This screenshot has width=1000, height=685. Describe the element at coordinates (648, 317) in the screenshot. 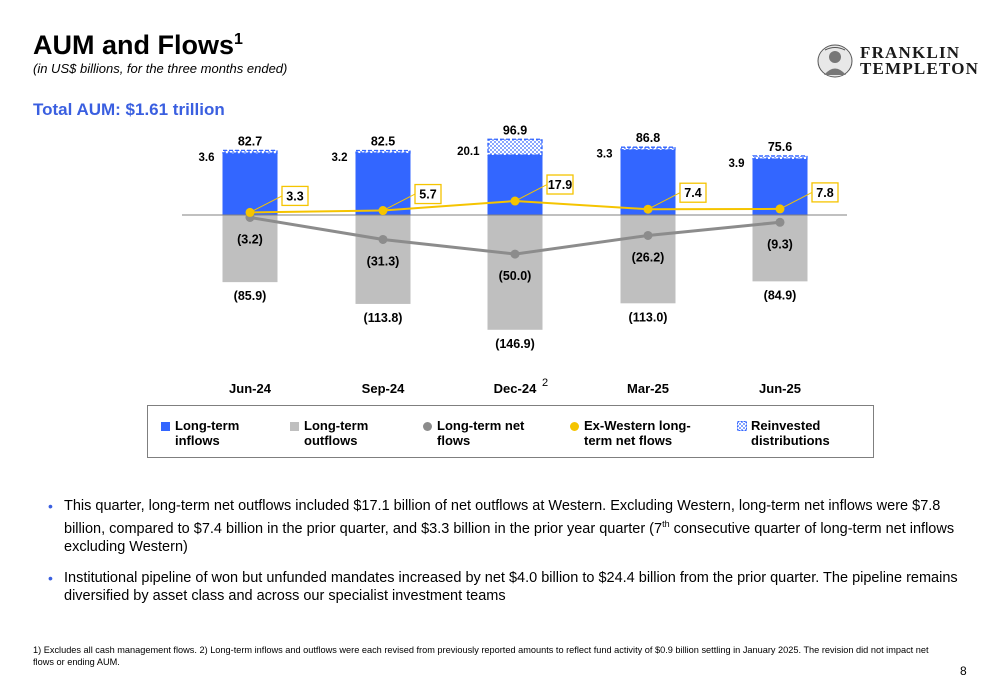

I see `outflow-label-mar-25: (113.0)` at that location.